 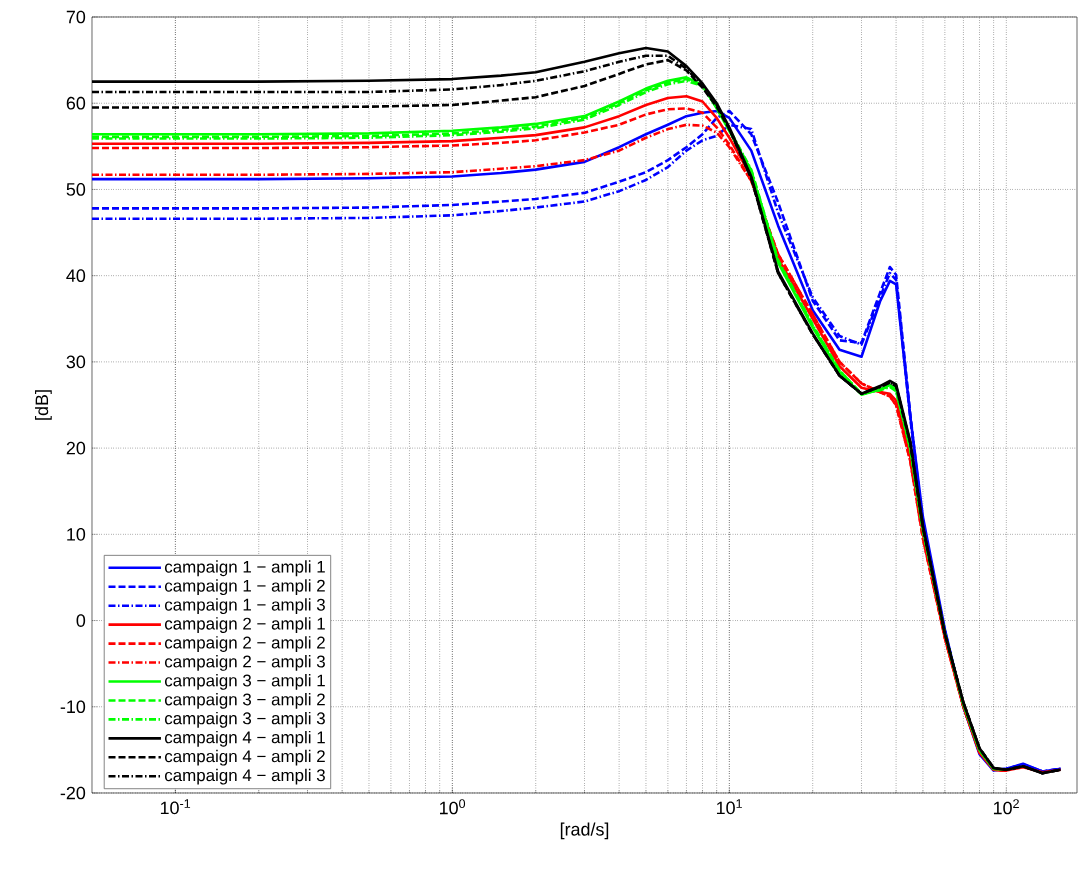 I want to click on x-tick-label: 10$^{-1}$, so click(x=175, y=807).